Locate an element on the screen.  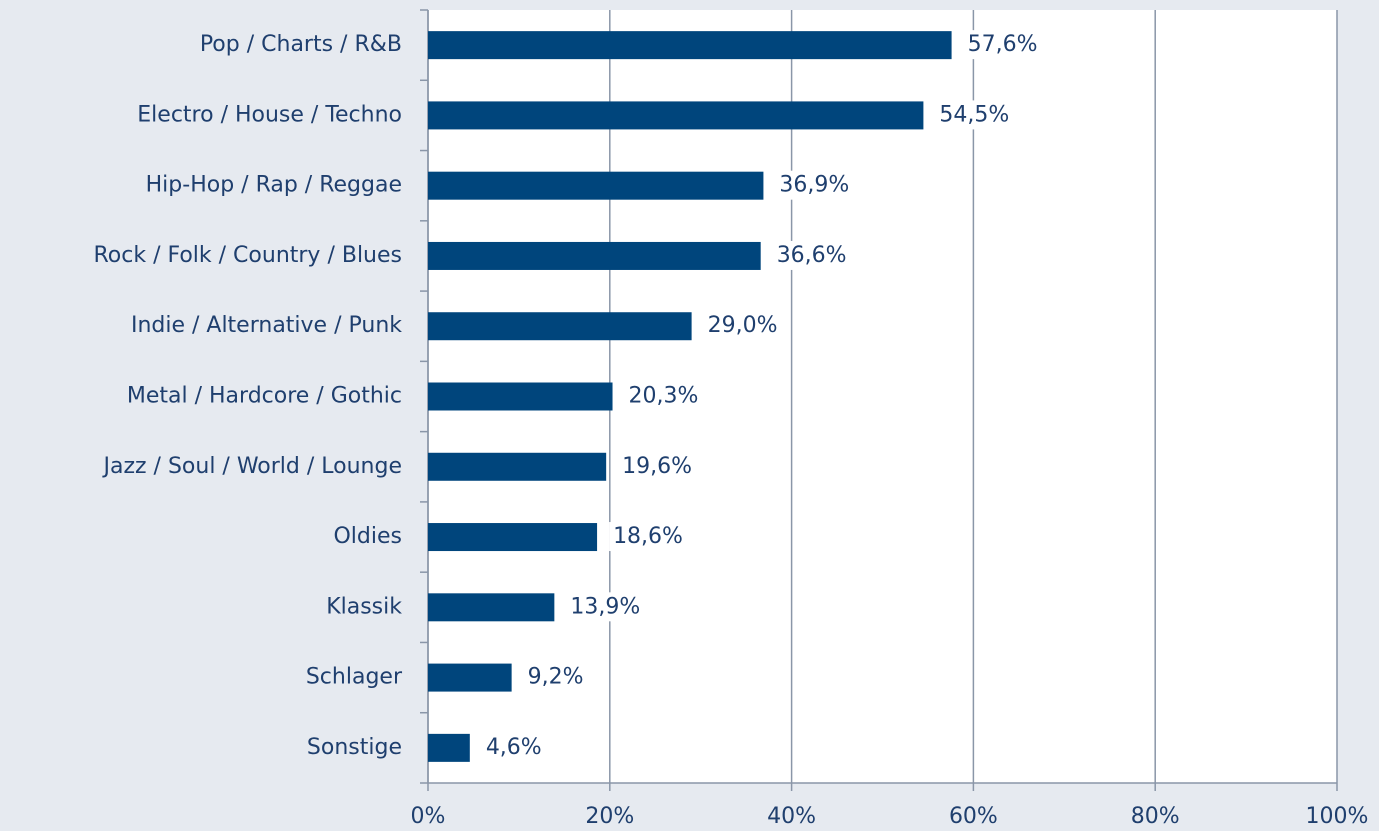
x-tick-label: 60% is located at coordinates (973, 816).